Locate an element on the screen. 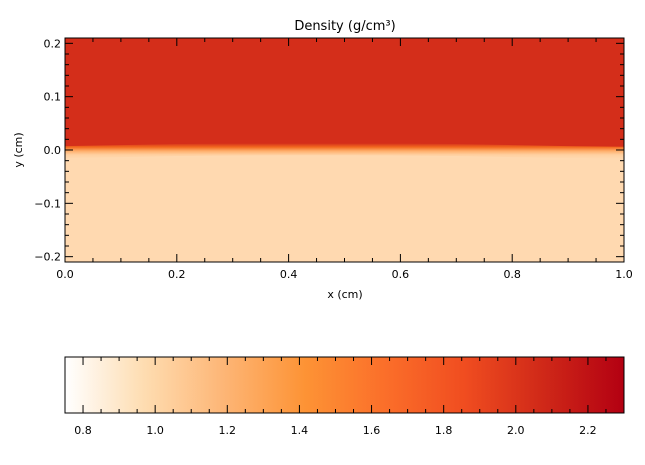  y-tick-label: 0.0 is located at coordinates (53, 150).